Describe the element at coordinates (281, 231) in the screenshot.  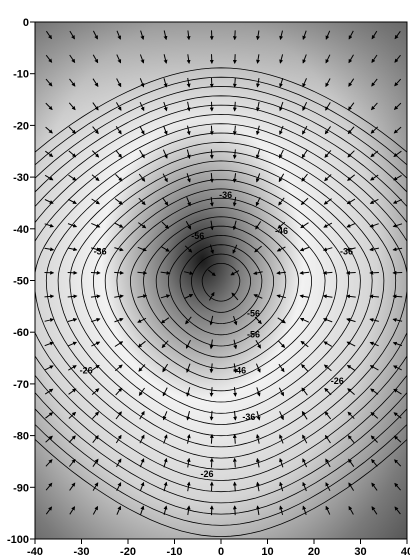
I see `contour-label: -46` at that location.